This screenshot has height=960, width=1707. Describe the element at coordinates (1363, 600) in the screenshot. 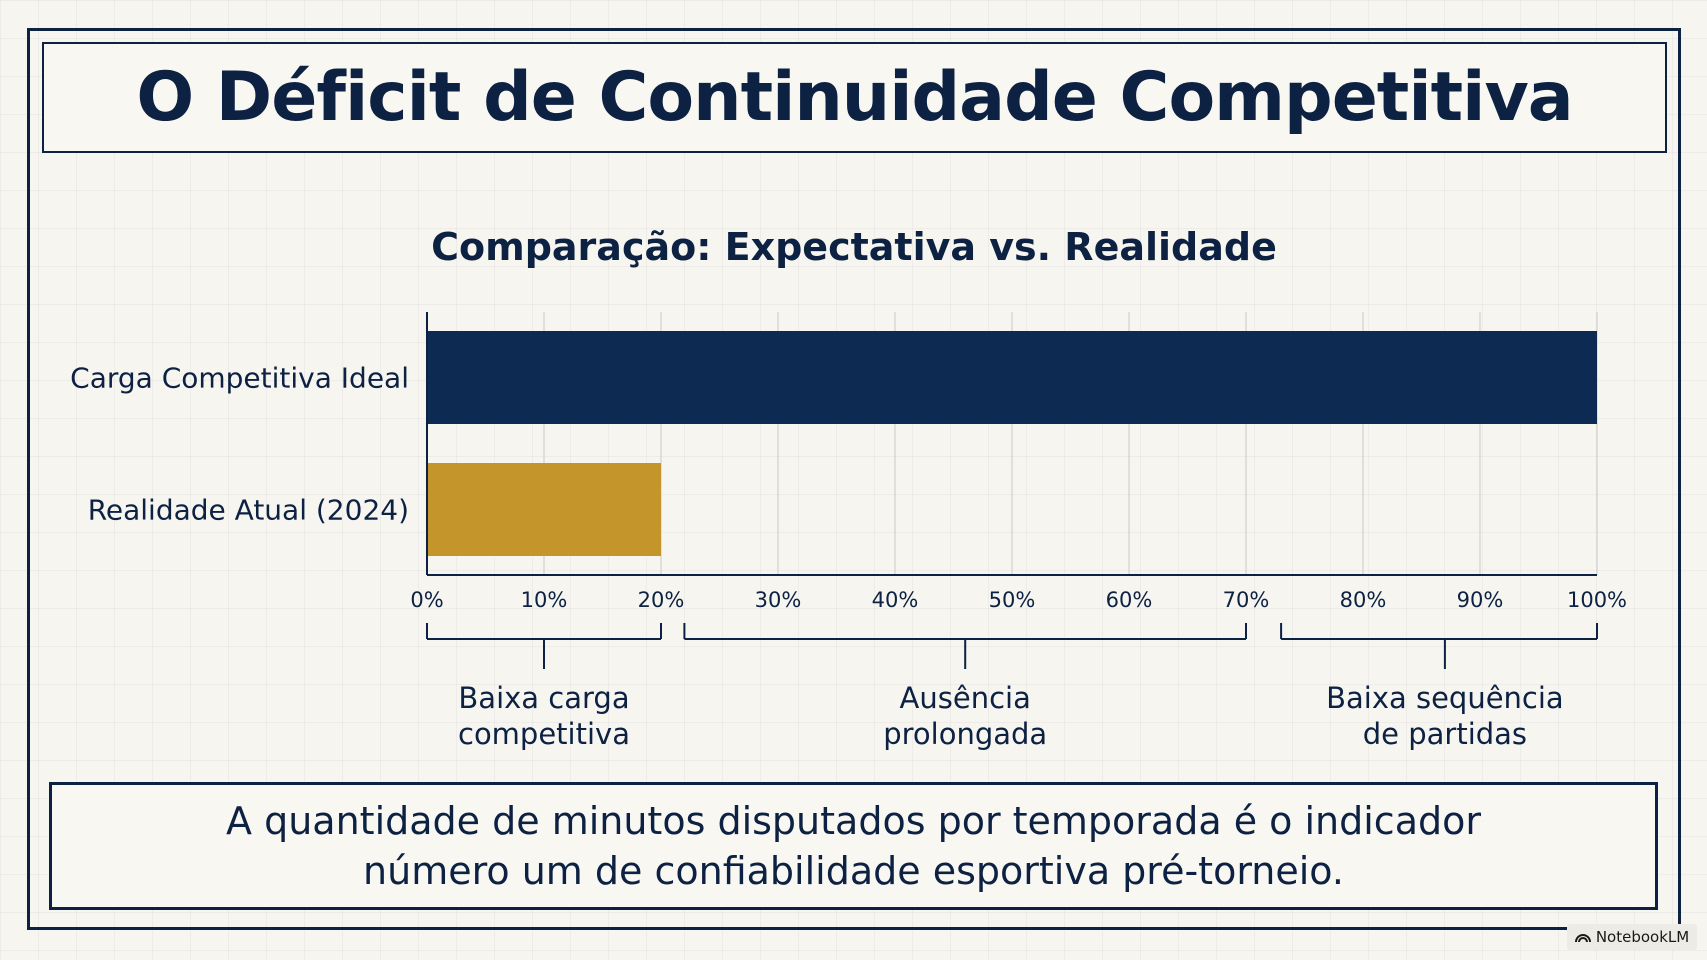

I see `x-tick-label: 80%` at that location.